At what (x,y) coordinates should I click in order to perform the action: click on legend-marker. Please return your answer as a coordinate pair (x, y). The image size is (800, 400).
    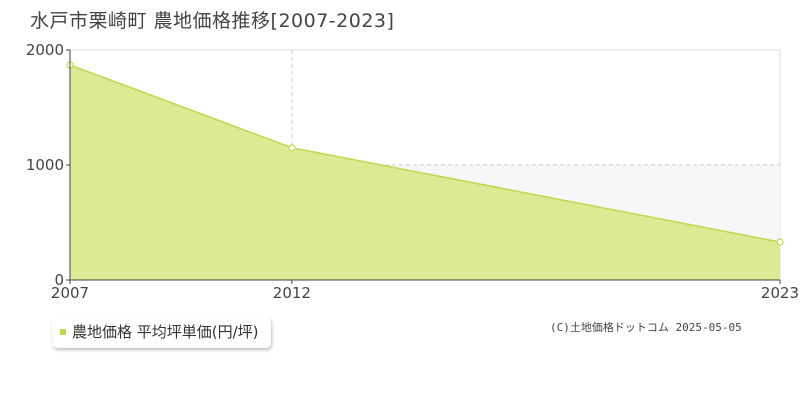
    Looking at the image, I should click on (63, 331).